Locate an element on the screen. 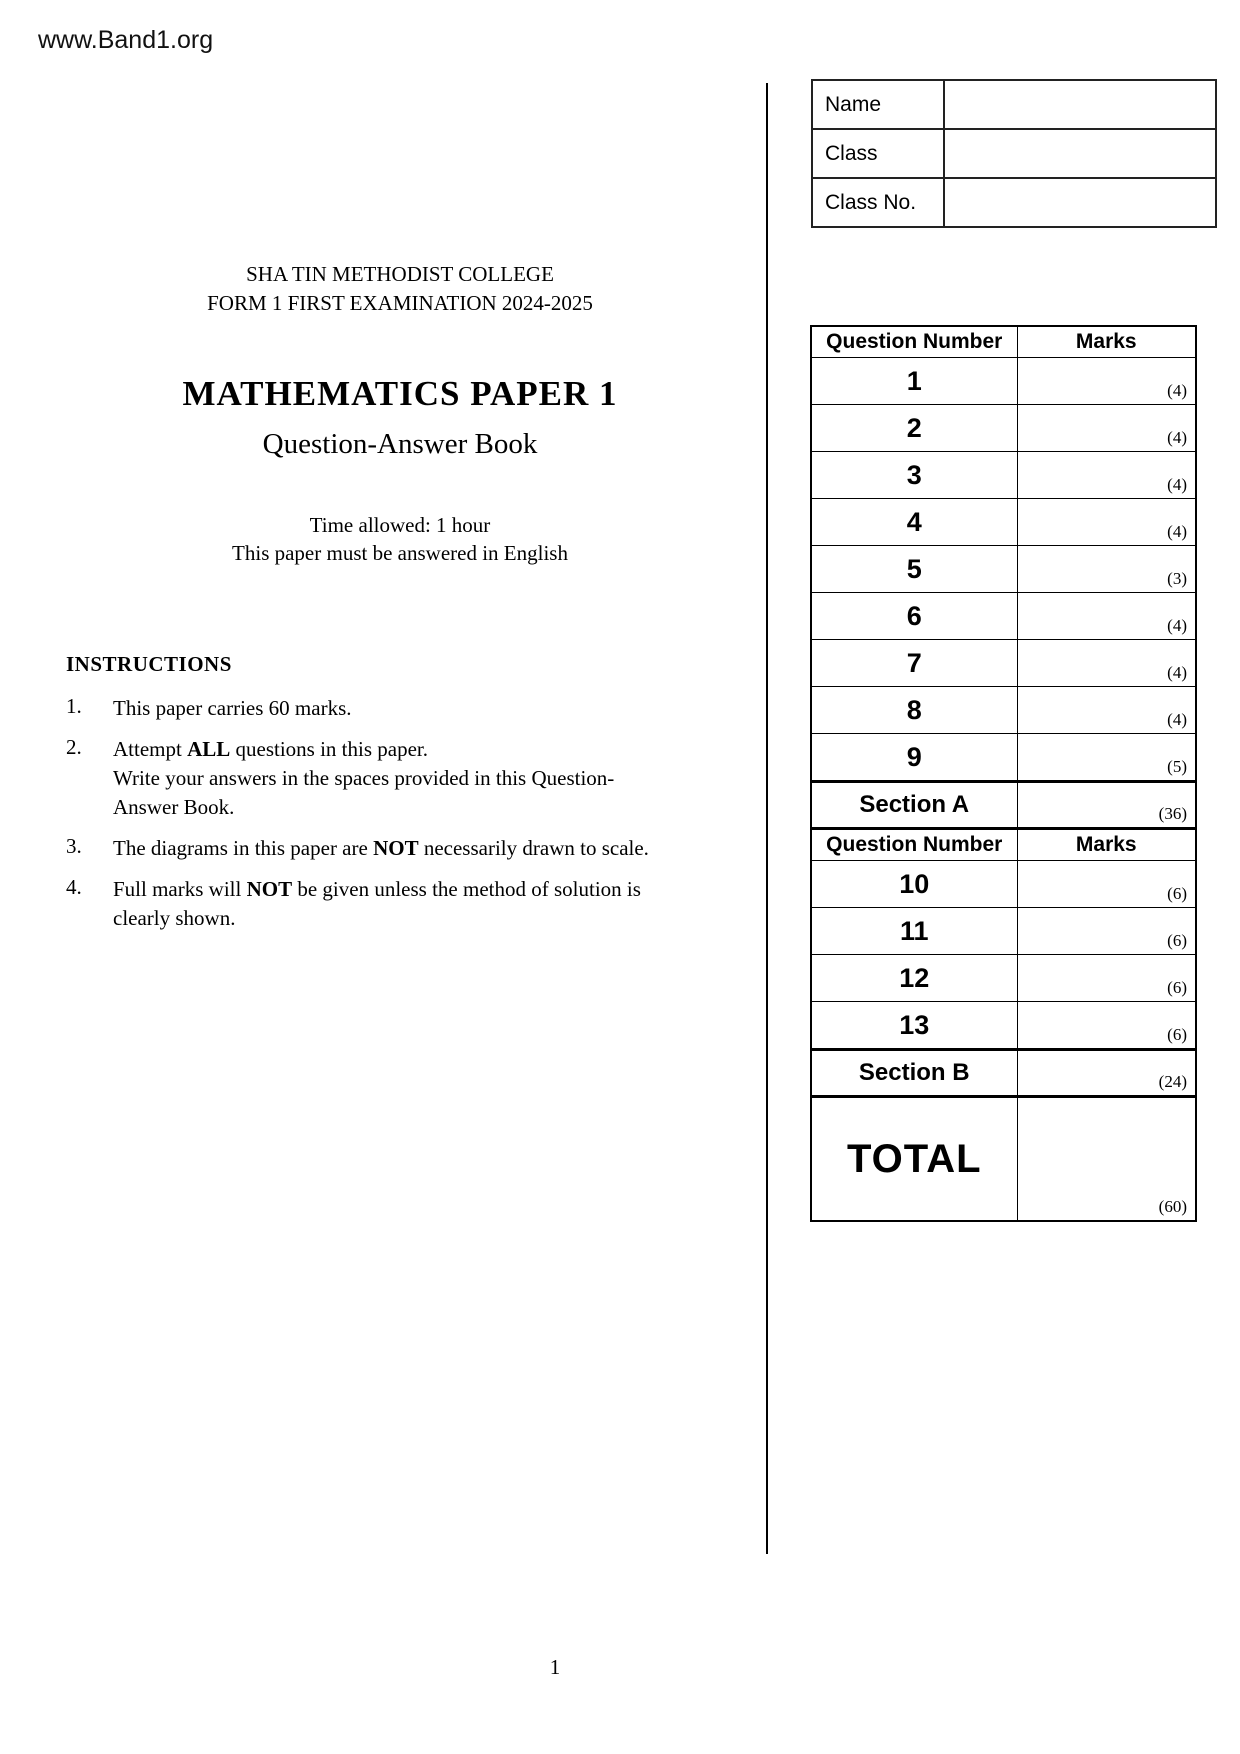  section-a-row: Section A (36) is located at coordinates (1003, 805).